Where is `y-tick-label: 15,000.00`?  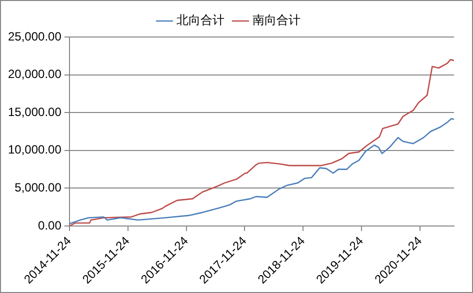
y-tick-label: 15,000.00 is located at coordinates (35, 111).